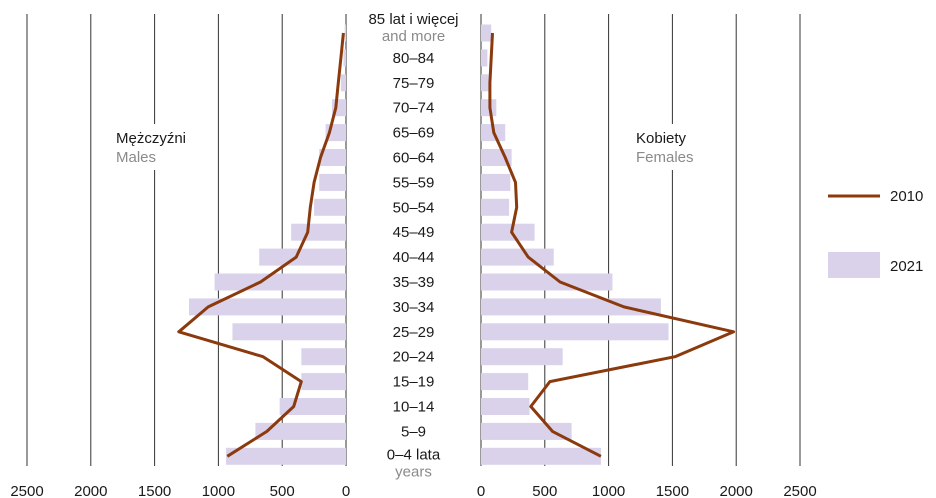 Image resolution: width=936 pixels, height=498 pixels. Describe the element at coordinates (154, 490) in the screenshot. I see `males-tick-label: 1500` at that location.